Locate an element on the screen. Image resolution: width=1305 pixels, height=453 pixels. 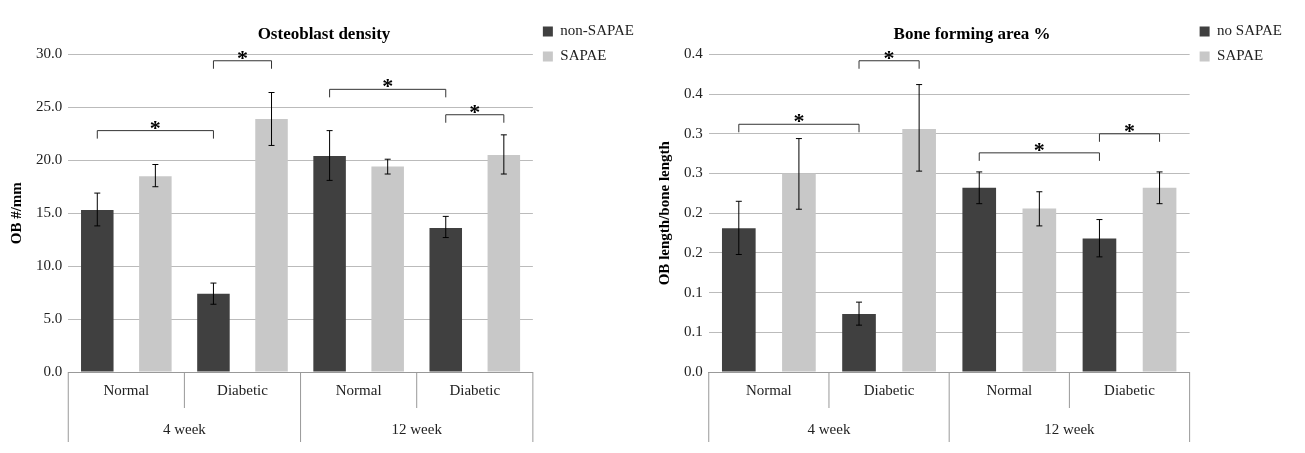
chart-title: Bone forming area % is located at coordinates (972, 33).